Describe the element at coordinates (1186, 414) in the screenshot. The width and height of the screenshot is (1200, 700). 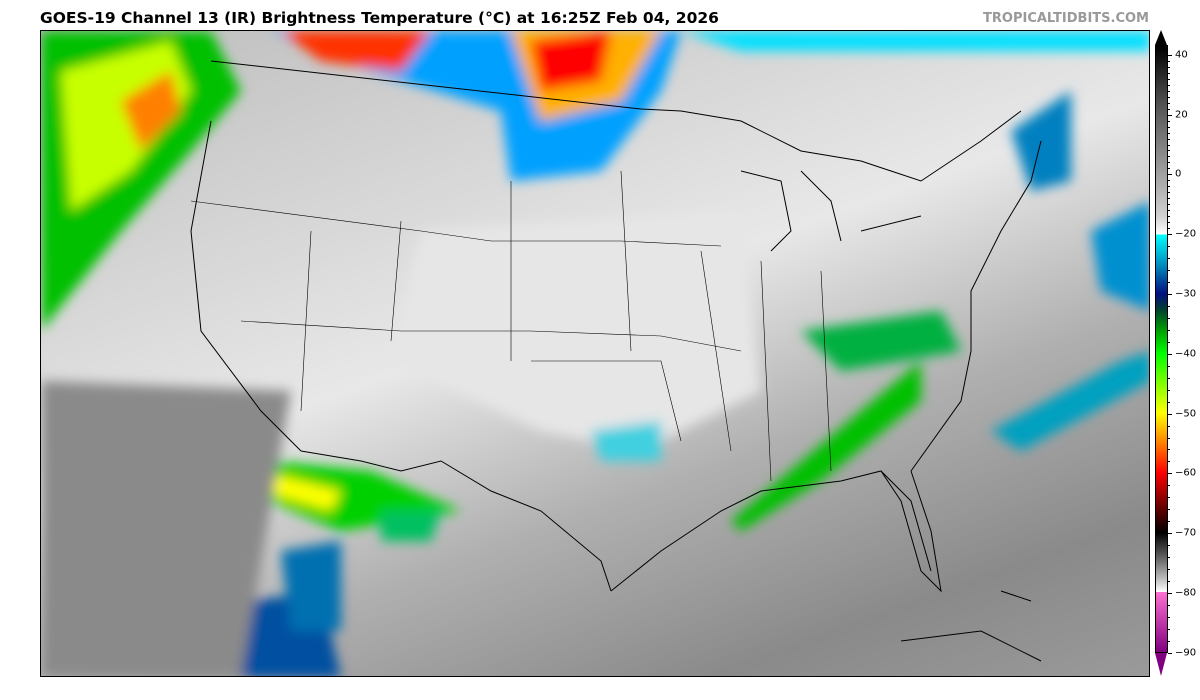
I see `colorbar-tick-label: −50` at that location.